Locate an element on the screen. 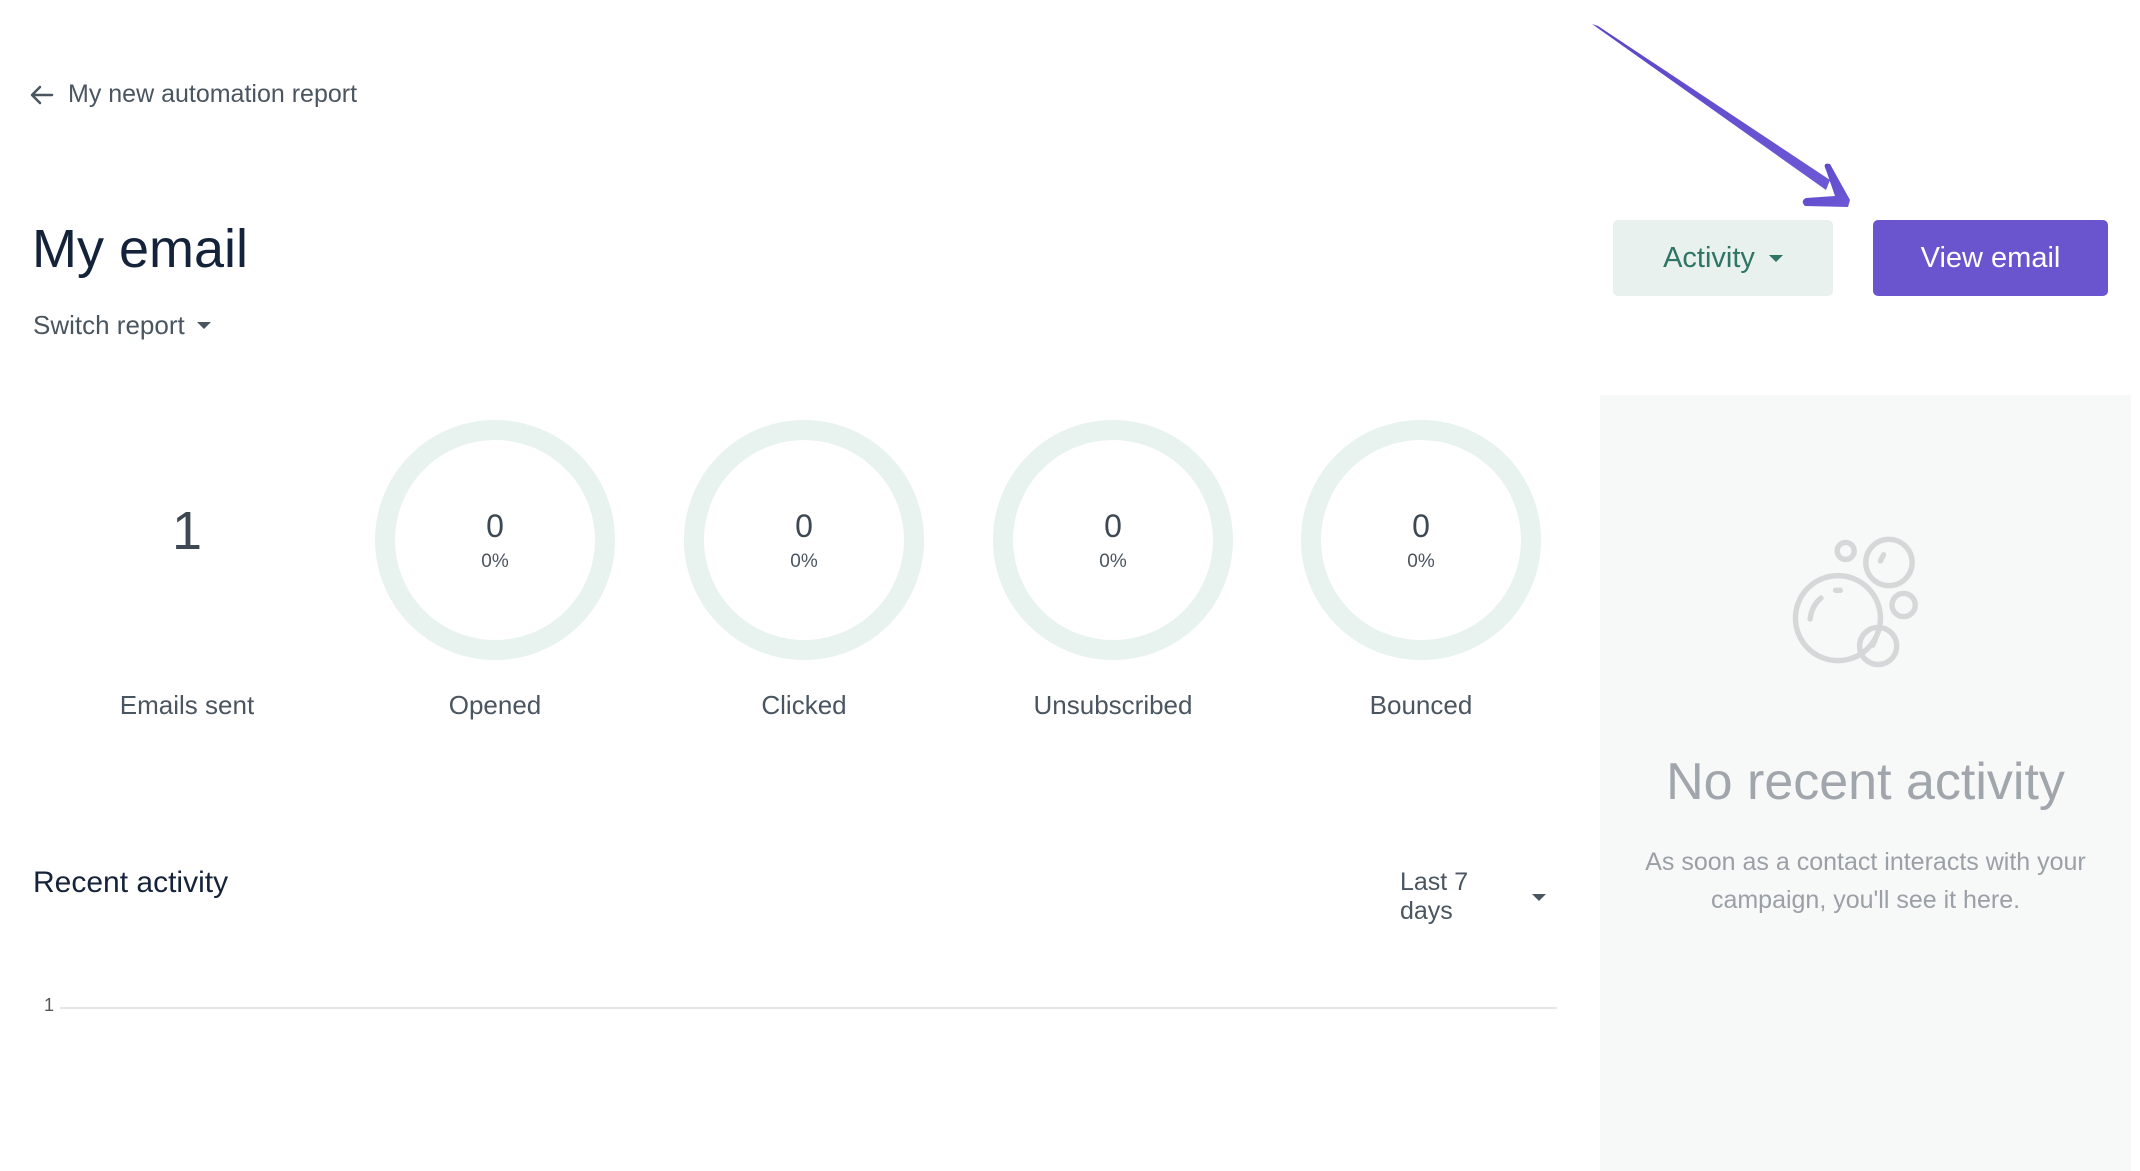  empty-state-title: No recent activity is located at coordinates (1865, 782).